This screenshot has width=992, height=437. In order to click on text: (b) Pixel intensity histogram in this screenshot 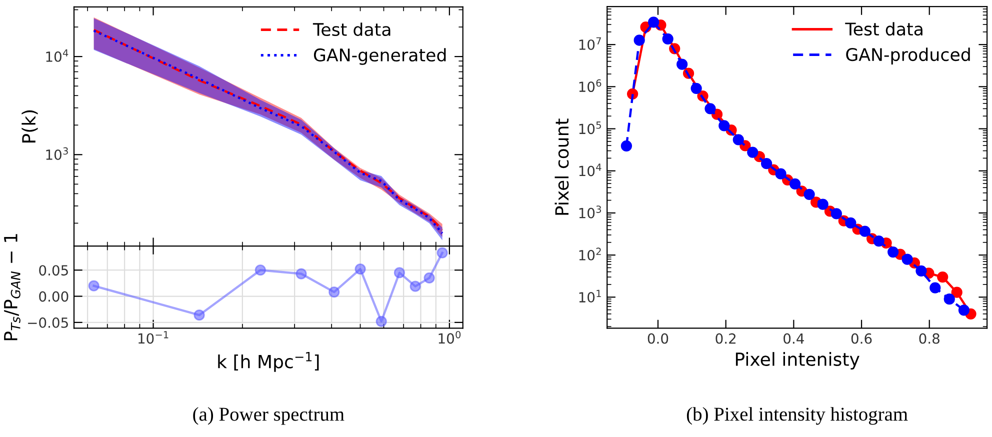, I will do `click(797, 416)`.